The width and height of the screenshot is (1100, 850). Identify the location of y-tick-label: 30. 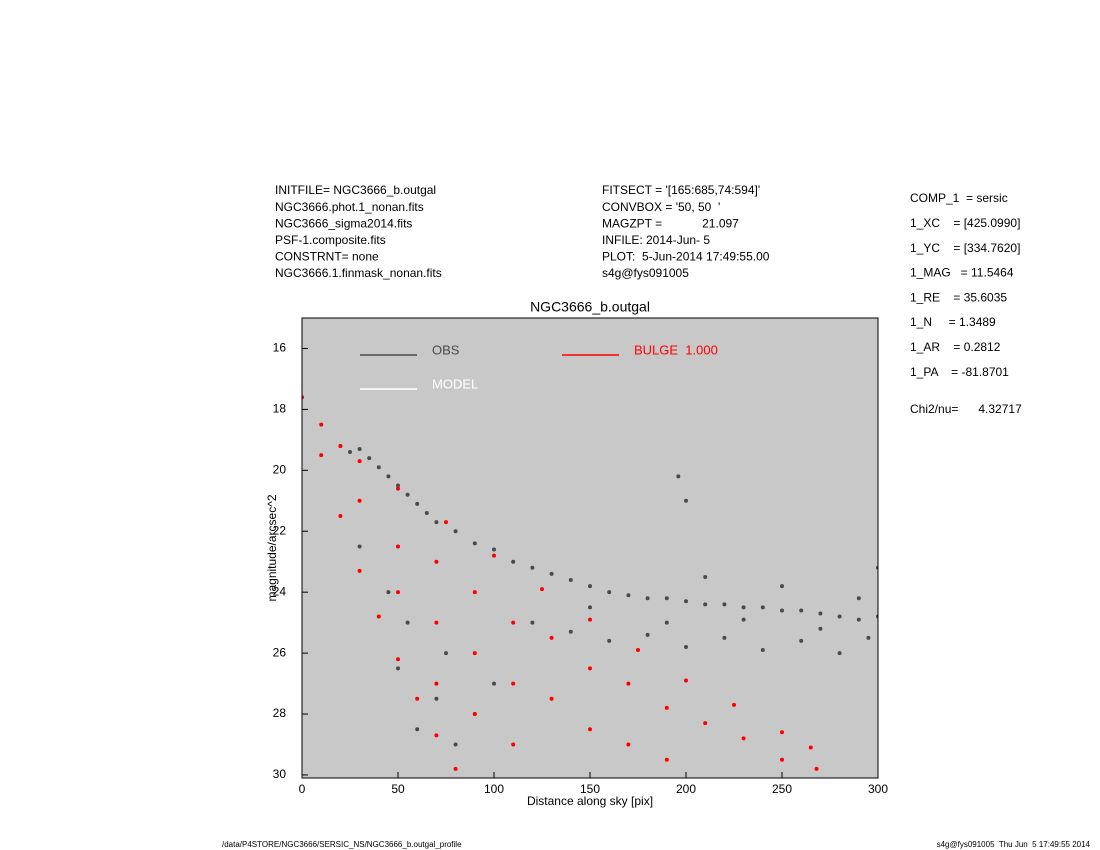
(280, 774).